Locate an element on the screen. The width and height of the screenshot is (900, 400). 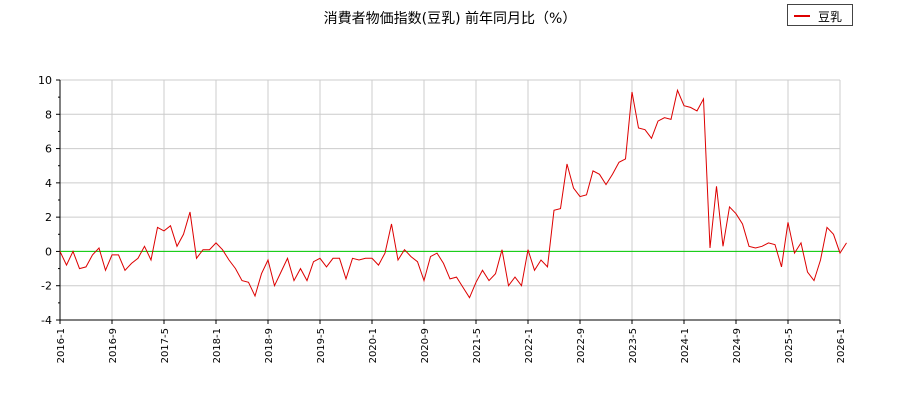
x-tick-label: 2018-1 is located at coordinates (217, 345).